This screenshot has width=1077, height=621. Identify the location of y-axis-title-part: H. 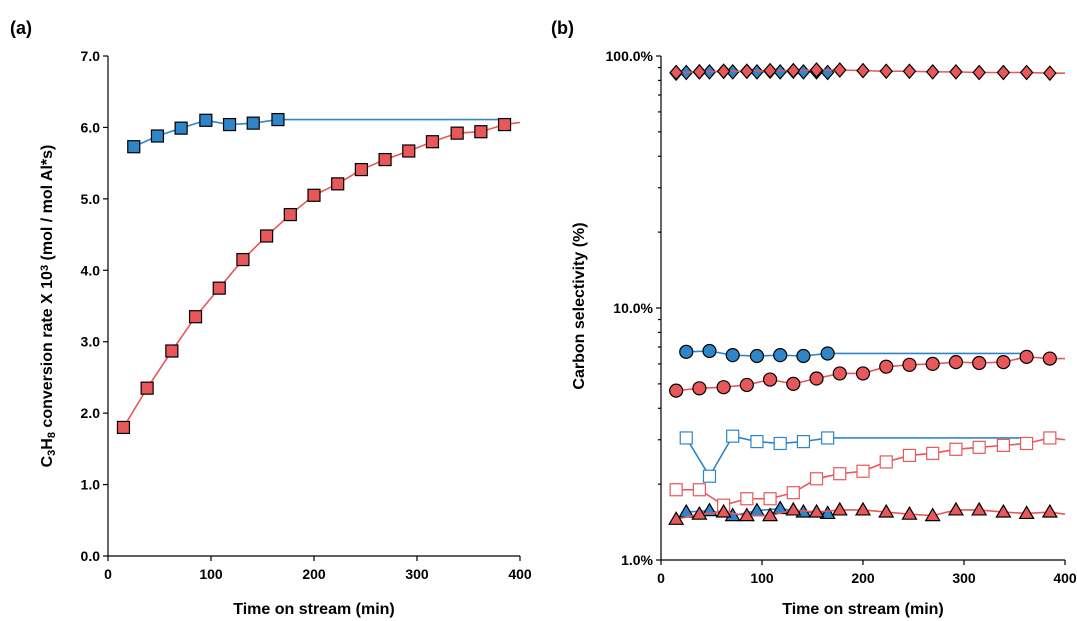
(47, 444).